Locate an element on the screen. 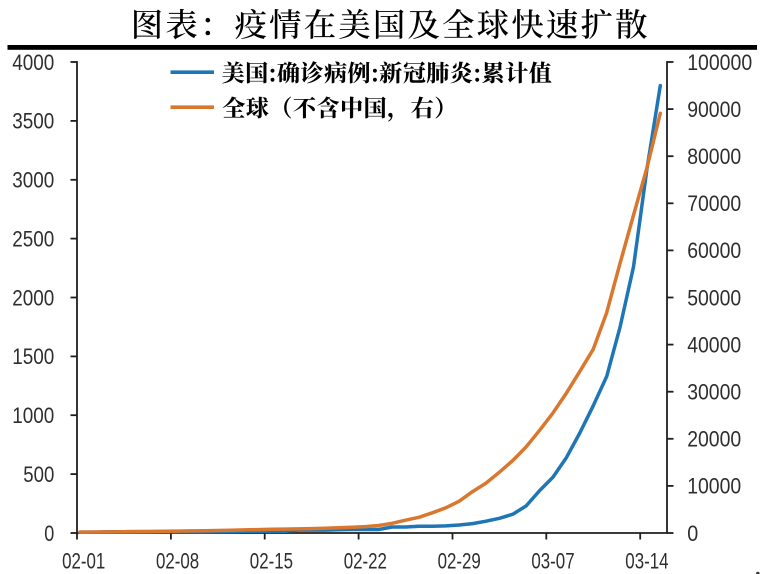  svg-text: 30000 is located at coordinates (714, 392).